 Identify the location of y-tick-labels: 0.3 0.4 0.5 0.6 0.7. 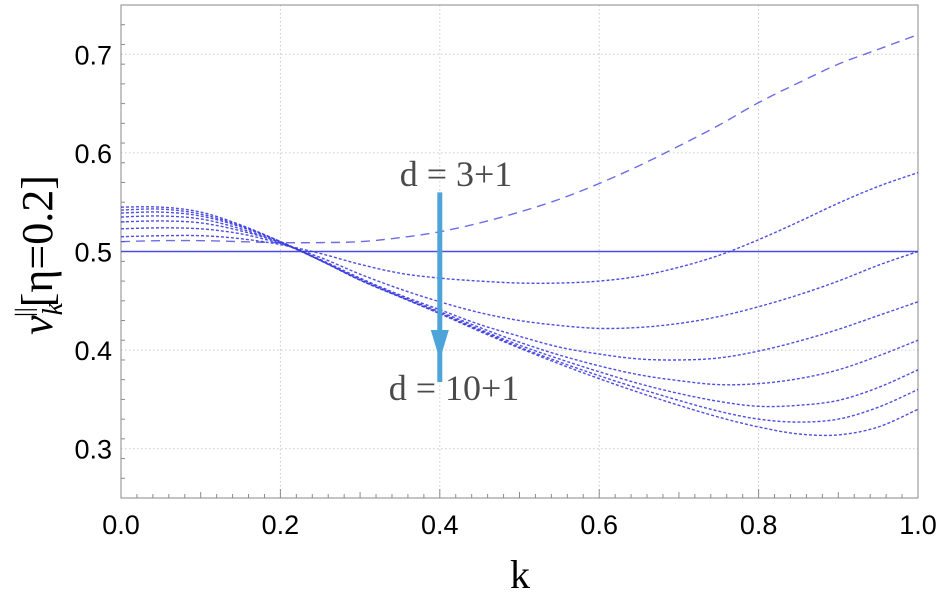
(93, 252).